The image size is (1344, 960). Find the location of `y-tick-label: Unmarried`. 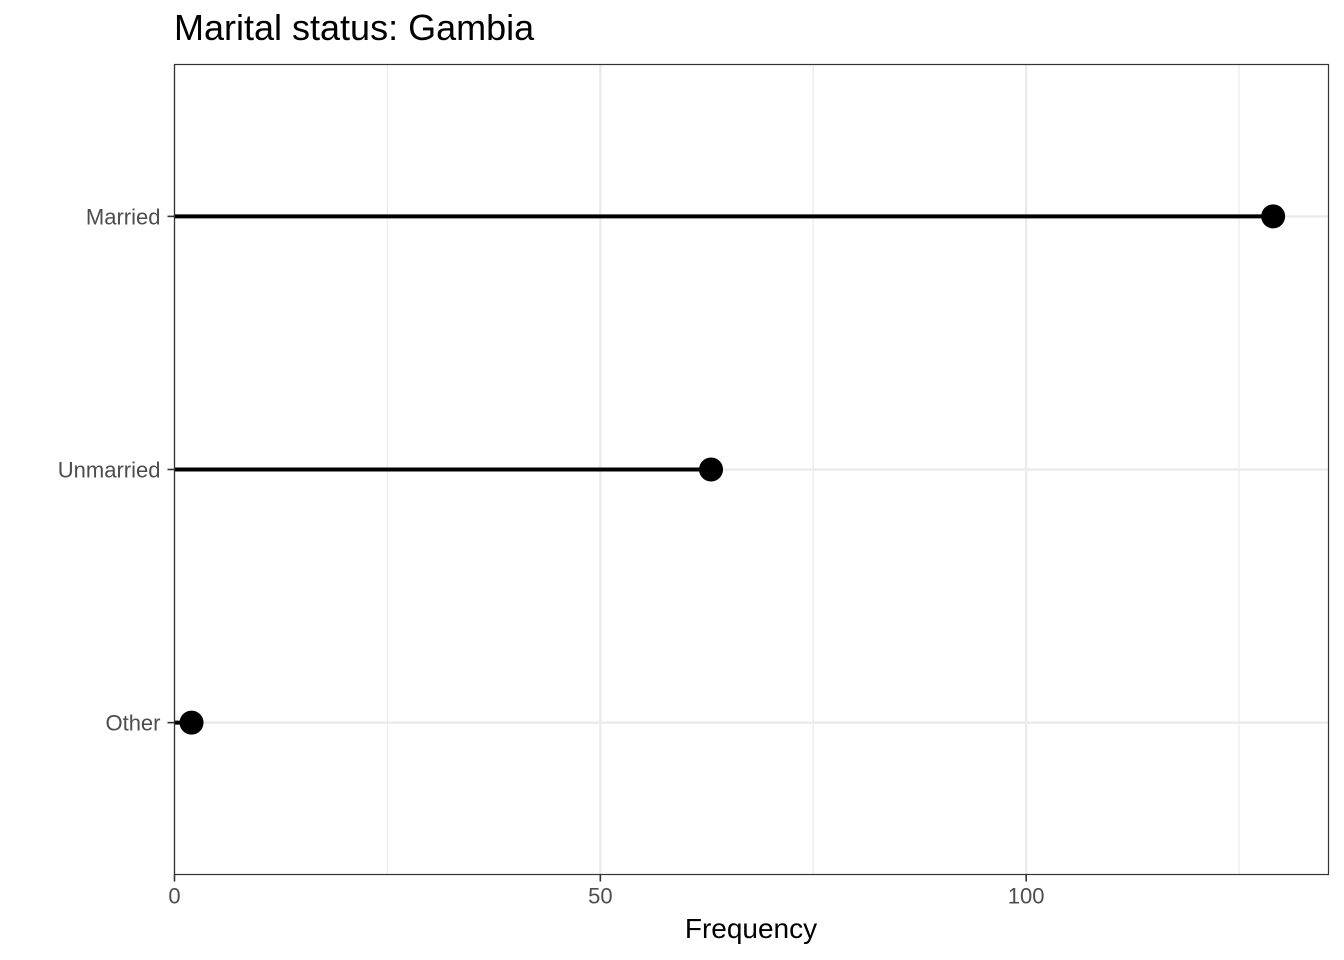

y-tick-label: Unmarried is located at coordinates (109, 470).